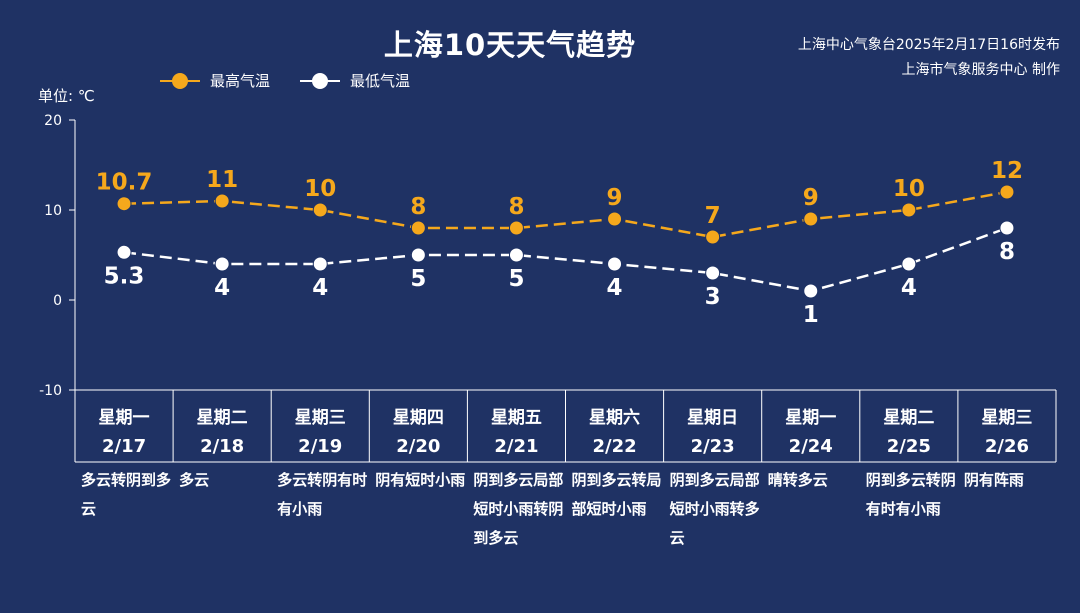 This screenshot has height=613, width=1080. What do you see at coordinates (516, 446) in the screenshot?
I see `x-tick-date: 2/21` at bounding box center [516, 446].